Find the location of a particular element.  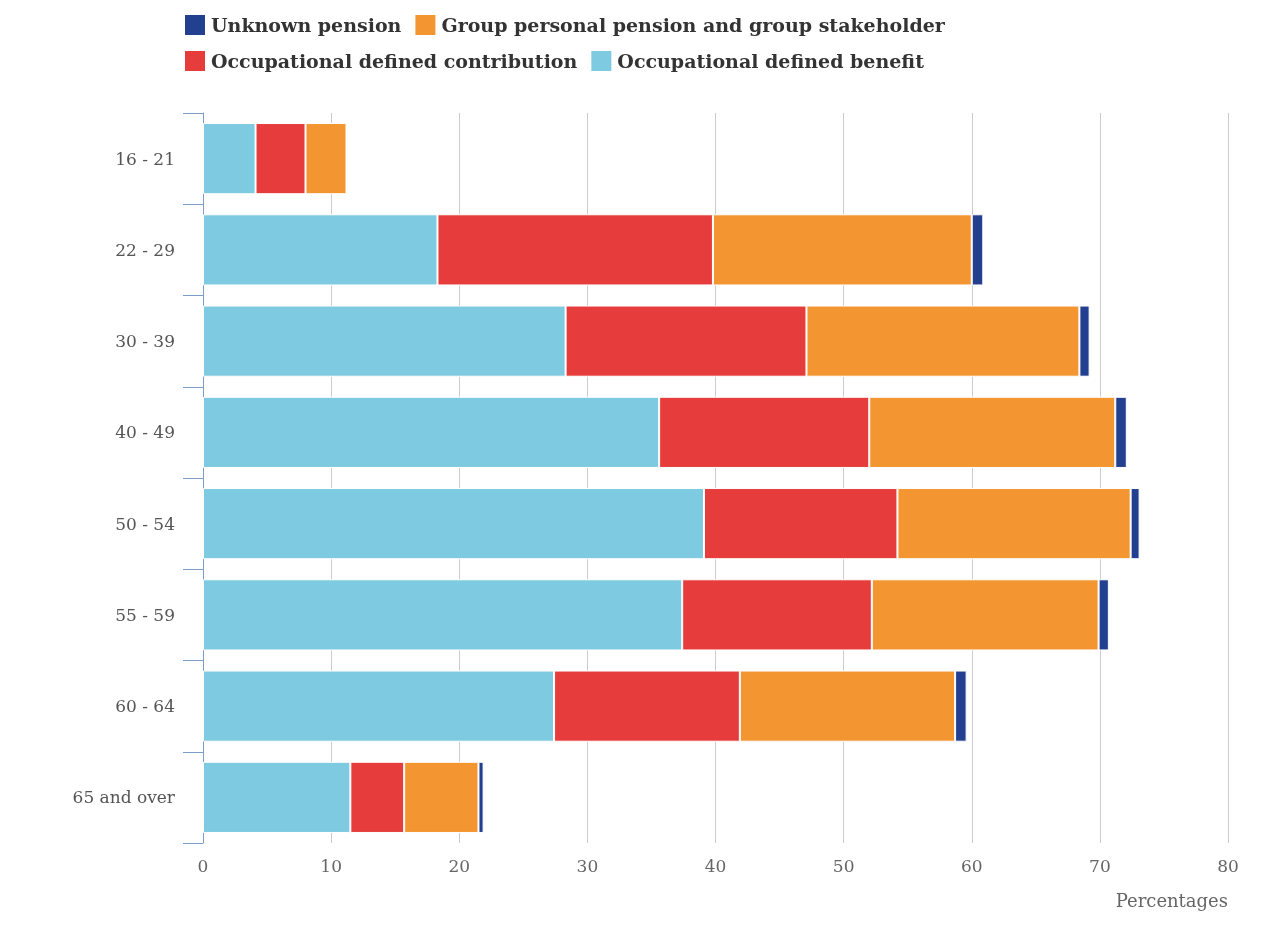

y-tick-label: 40 - 49 is located at coordinates (145, 432).